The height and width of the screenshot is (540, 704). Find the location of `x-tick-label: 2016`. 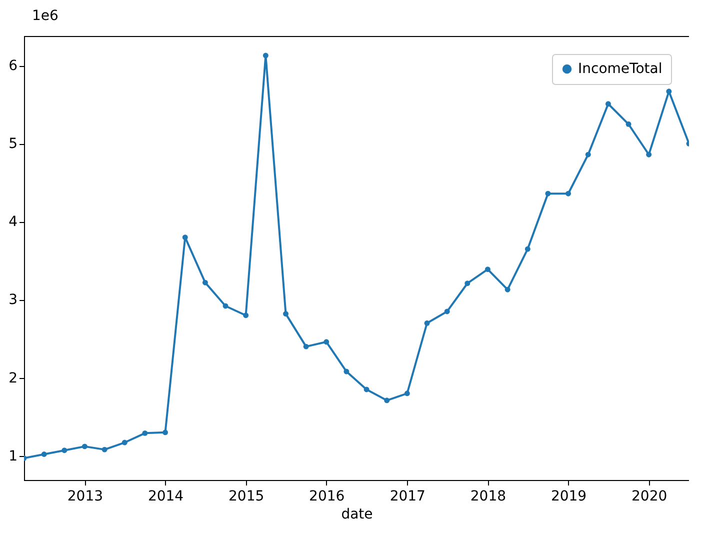

x-tick-label: 2016 is located at coordinates (327, 496).